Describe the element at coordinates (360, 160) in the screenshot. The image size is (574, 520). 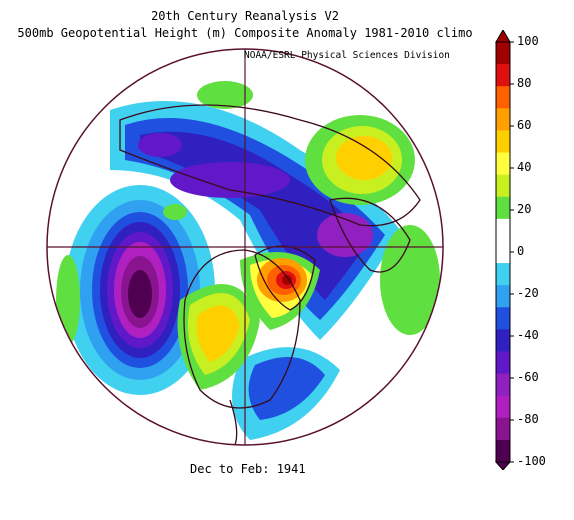
I see `europe-high-anomaly` at that location.